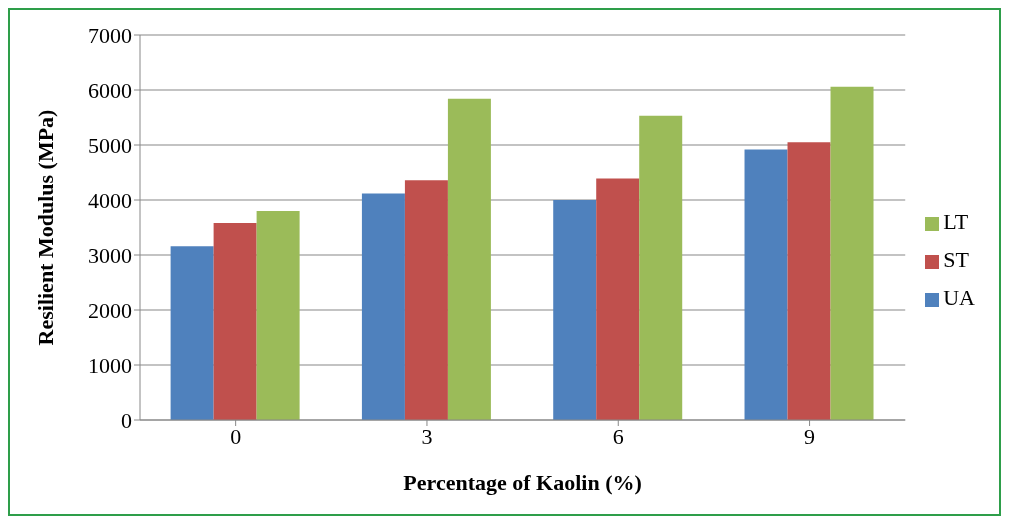  What do you see at coordinates (522, 482) in the screenshot?
I see `x-axis-title: Percentage of Kaolin (%)` at bounding box center [522, 482].